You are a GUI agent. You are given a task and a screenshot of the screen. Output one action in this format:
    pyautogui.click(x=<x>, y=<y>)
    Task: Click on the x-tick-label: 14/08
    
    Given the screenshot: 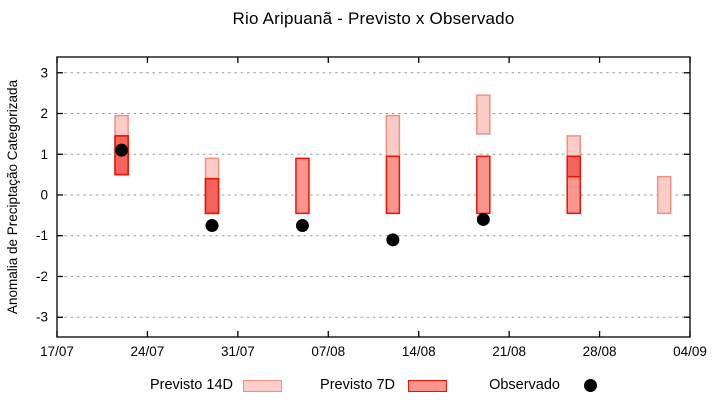 What is the action you would take?
    pyautogui.click(x=419, y=351)
    